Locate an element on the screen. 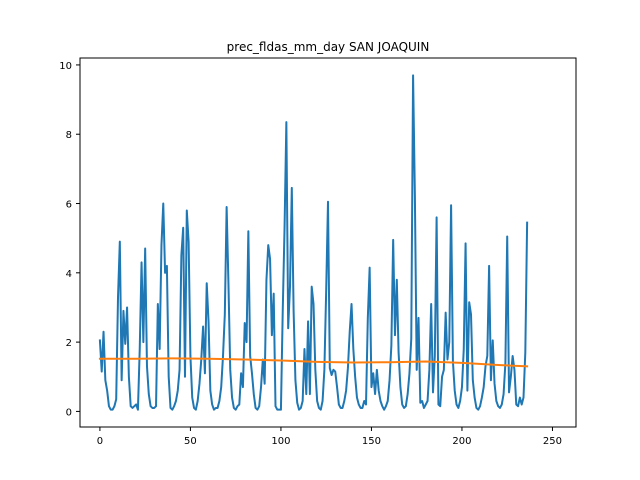 The image size is (640, 480). x-tick-label: 0 is located at coordinates (100, 441).